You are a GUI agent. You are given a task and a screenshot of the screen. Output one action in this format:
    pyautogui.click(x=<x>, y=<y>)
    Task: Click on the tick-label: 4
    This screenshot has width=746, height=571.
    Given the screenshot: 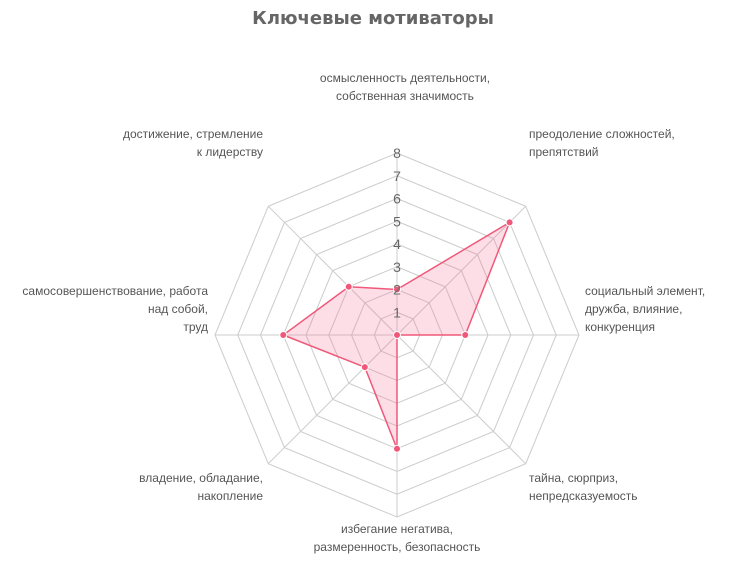 What is the action you would take?
    pyautogui.click(x=397, y=244)
    